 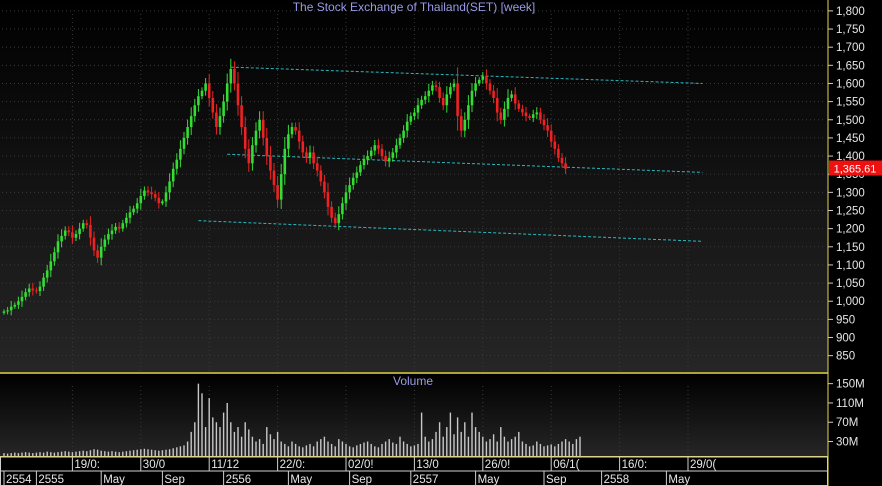 What do you see at coordinates (19, 480) in the screenshot?
I see `x-tick-label-period: 2554` at bounding box center [19, 480].